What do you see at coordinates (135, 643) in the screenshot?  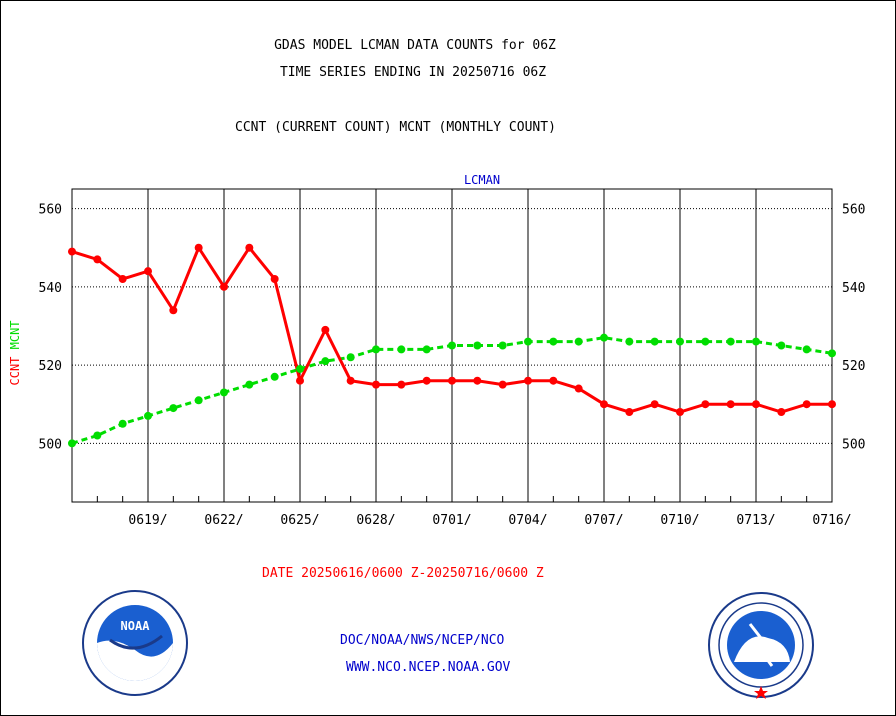 I see `noaa-logo-icon: NOAA` at bounding box center [135, 643].